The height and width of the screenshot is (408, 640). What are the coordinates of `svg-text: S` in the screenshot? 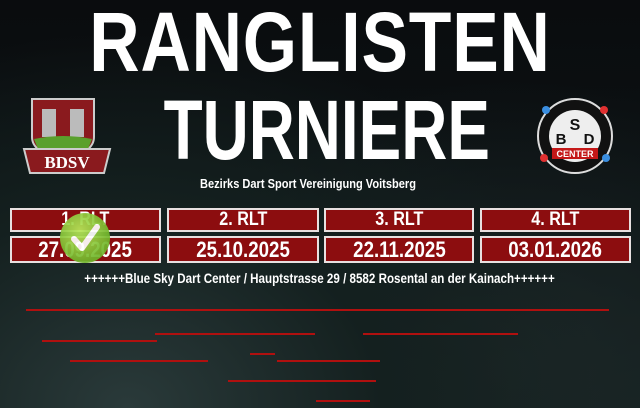 It's located at (575, 125).